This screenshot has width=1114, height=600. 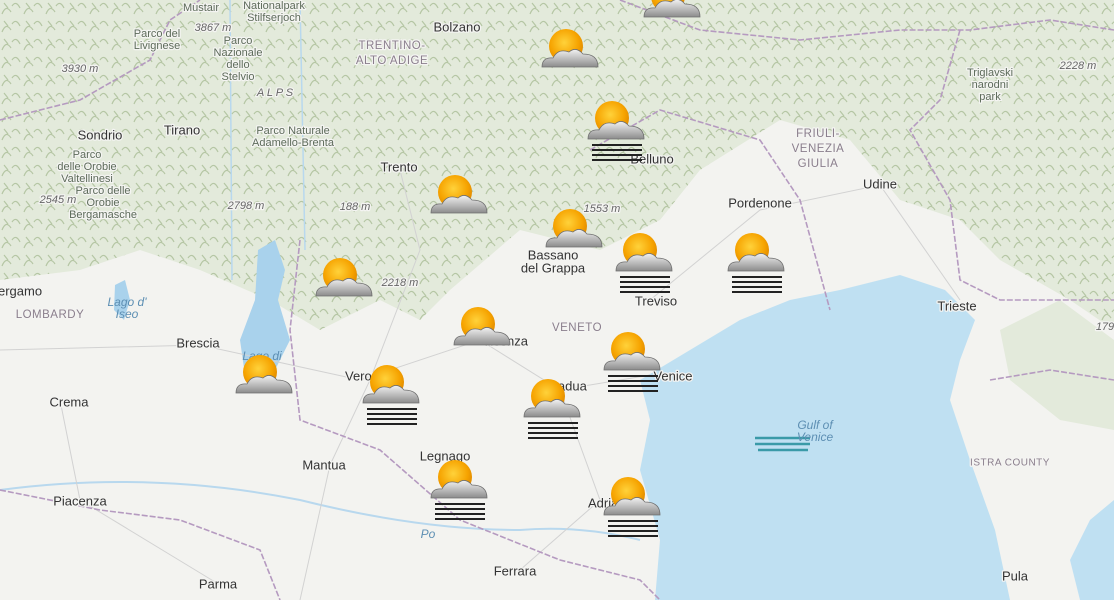 I want to click on place-label: TRENTINO-, so click(x=391, y=46).